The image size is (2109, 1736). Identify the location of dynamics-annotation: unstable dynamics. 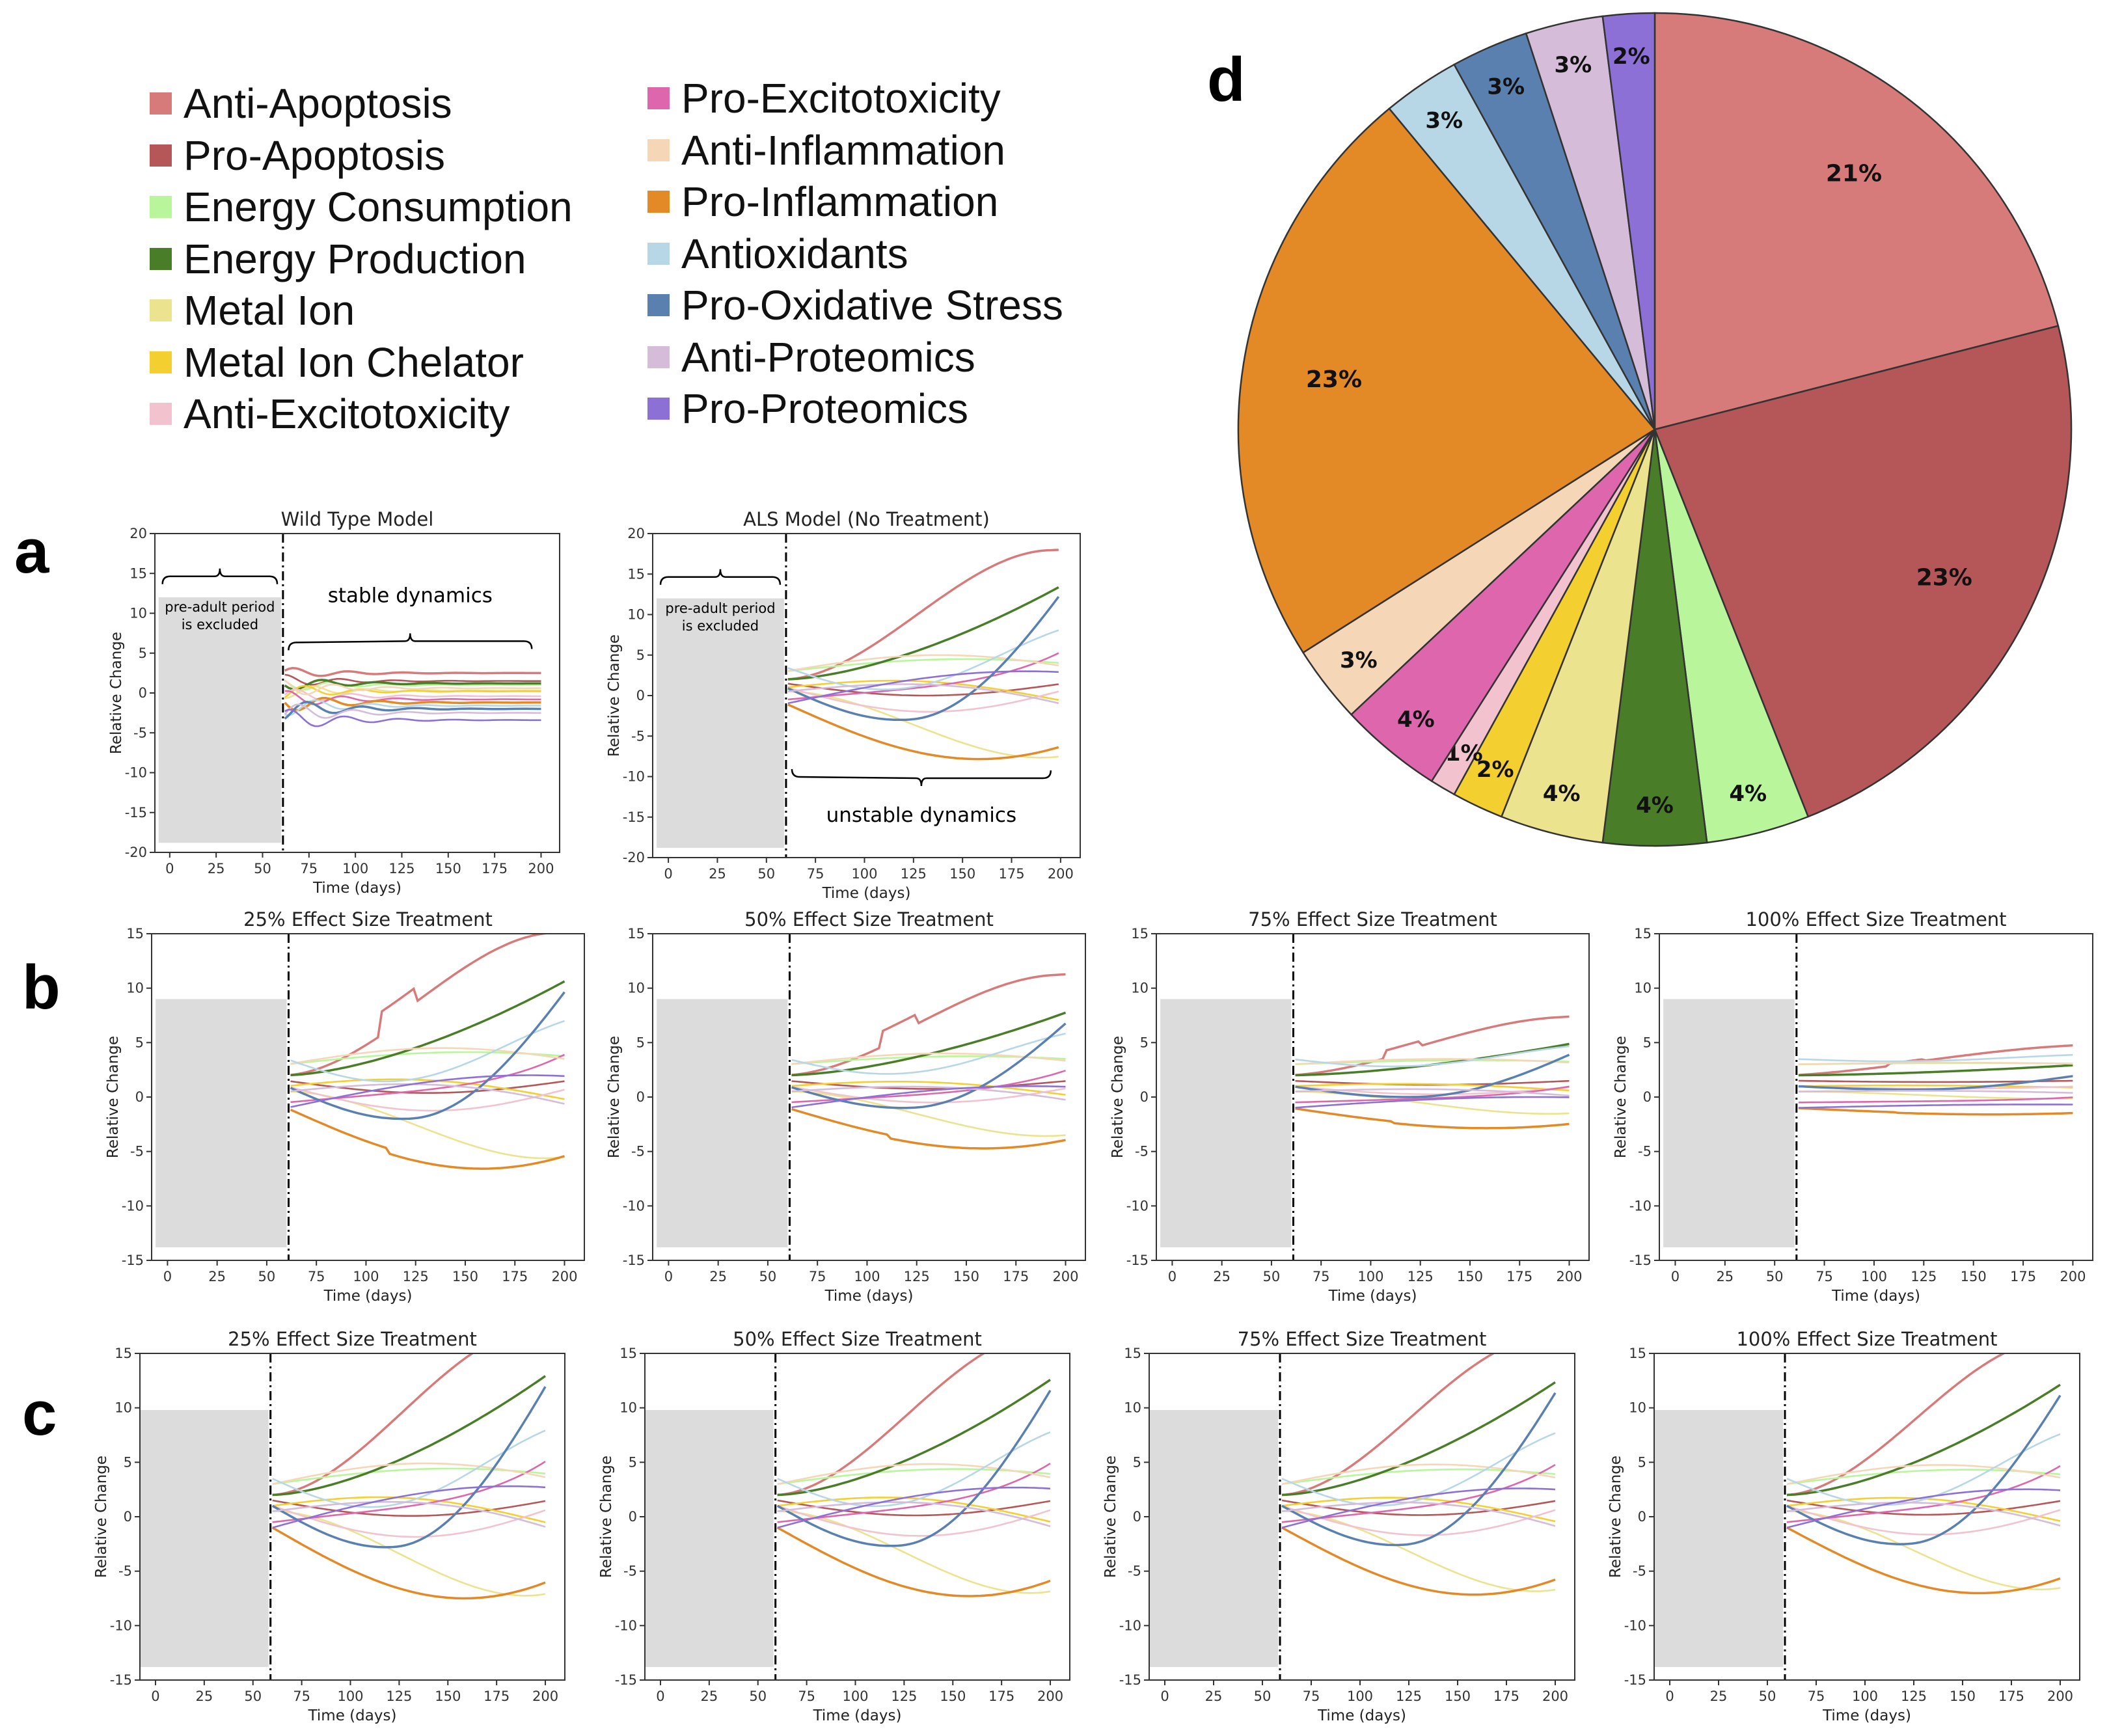
(921, 815).